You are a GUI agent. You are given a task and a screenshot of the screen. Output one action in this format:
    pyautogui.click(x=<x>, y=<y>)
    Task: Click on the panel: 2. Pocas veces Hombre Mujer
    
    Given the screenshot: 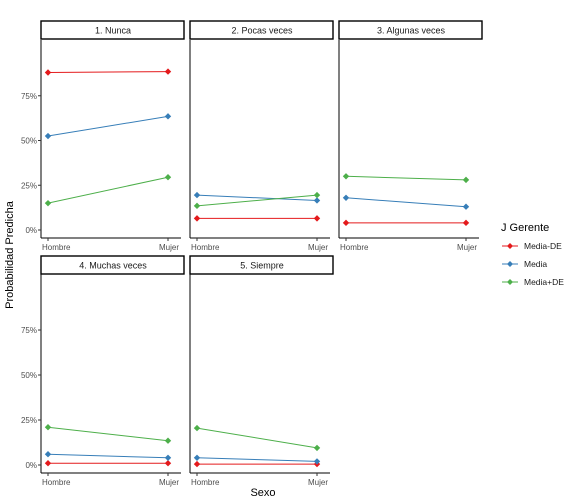 What is the action you would take?
    pyautogui.click(x=261, y=136)
    